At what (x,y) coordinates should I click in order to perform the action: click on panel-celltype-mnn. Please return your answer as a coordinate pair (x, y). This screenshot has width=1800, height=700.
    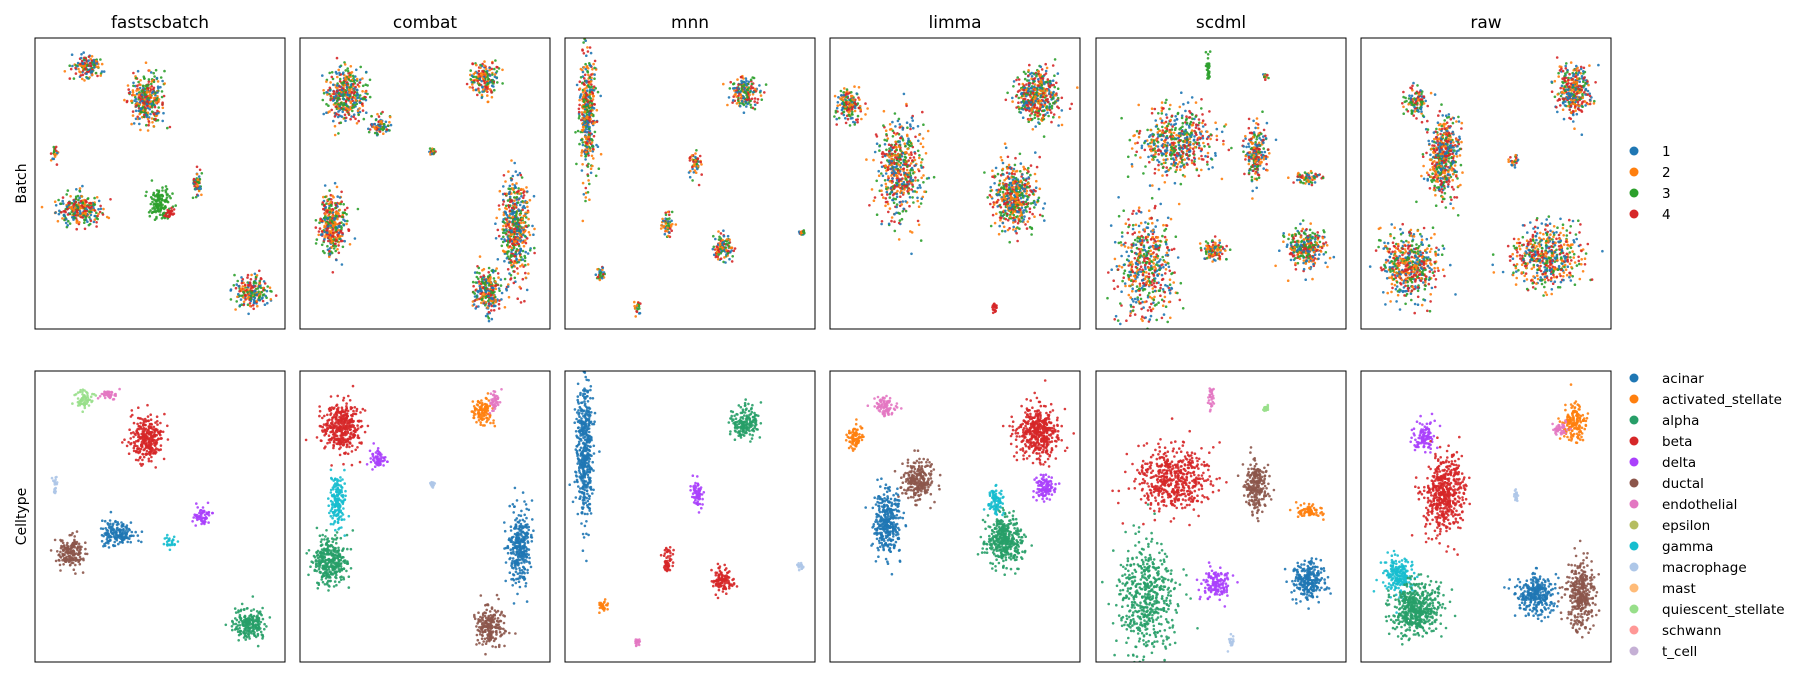
    Looking at the image, I should click on (690, 516).